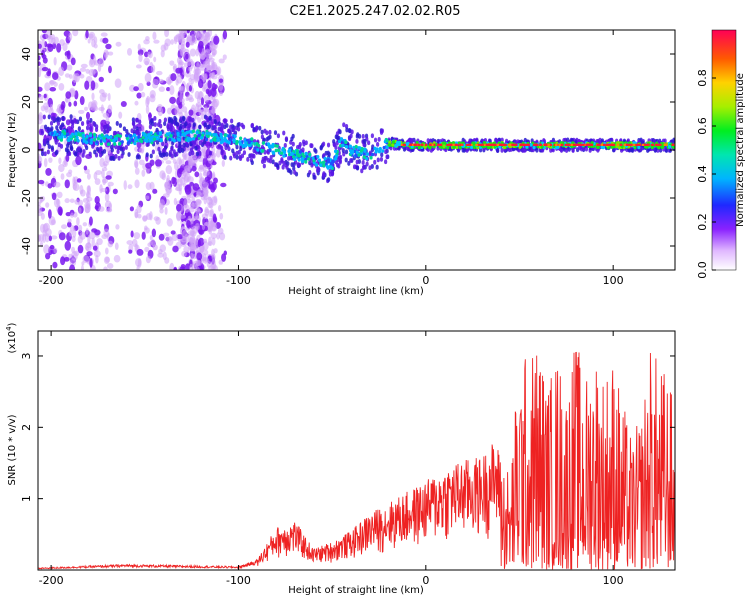  I want to click on spectrogram-y-label: Frequency (Hz), so click(12, 150).